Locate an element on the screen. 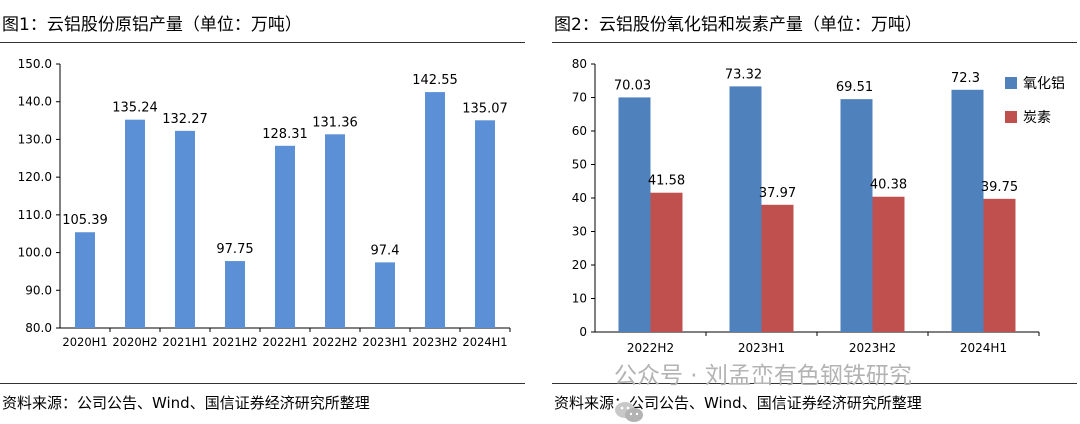  y-tick-label: 100.0 is located at coordinates (35, 253).